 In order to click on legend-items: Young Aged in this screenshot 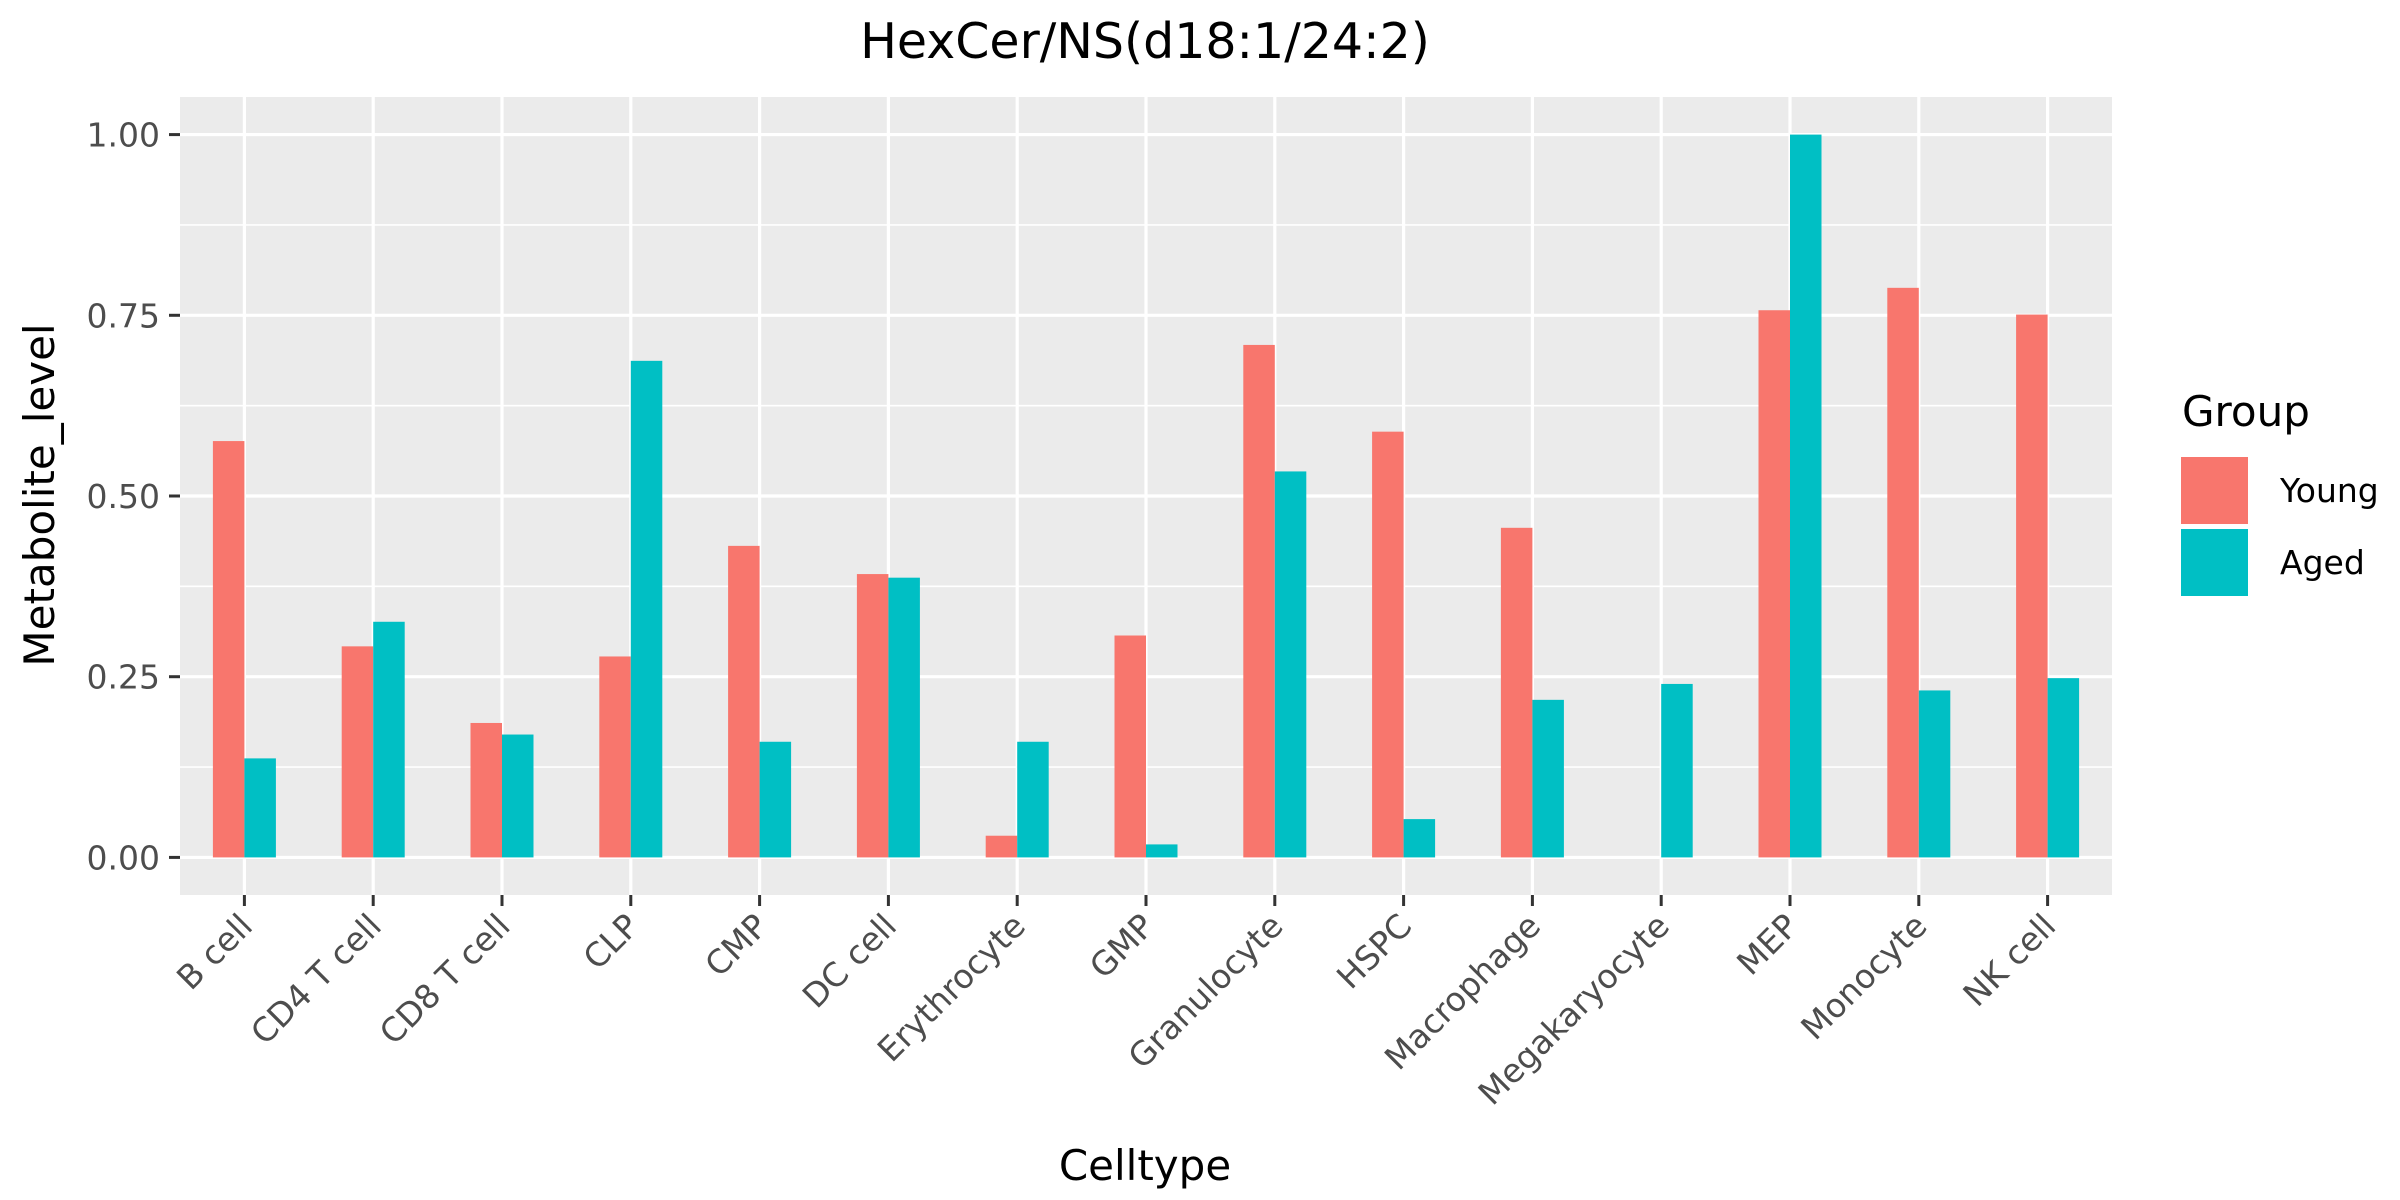, I will do `click(2280, 526)`.